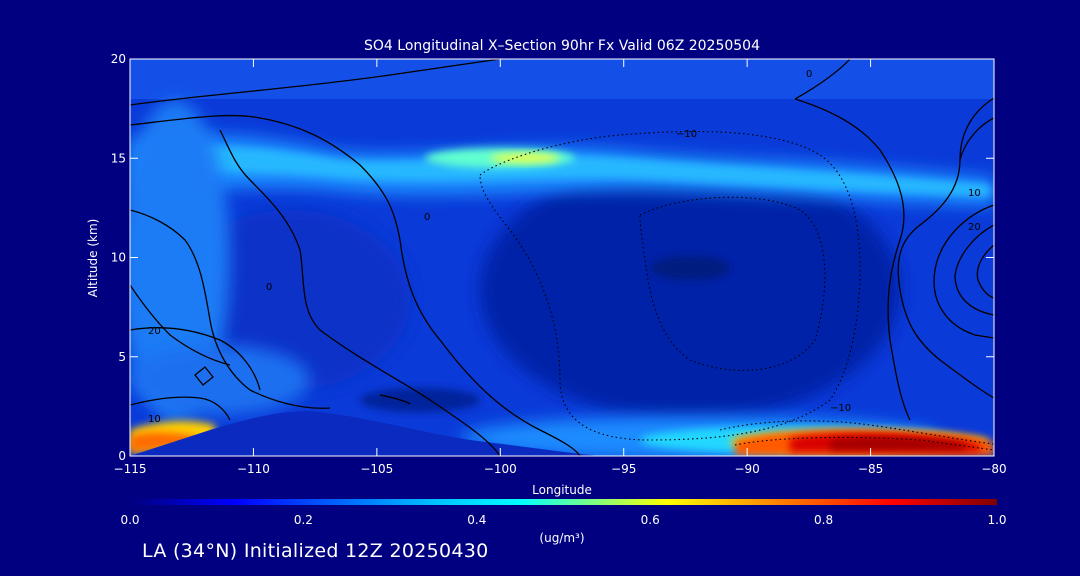  I want to click on colorbar-tick-label: 0.8, so click(823, 520).